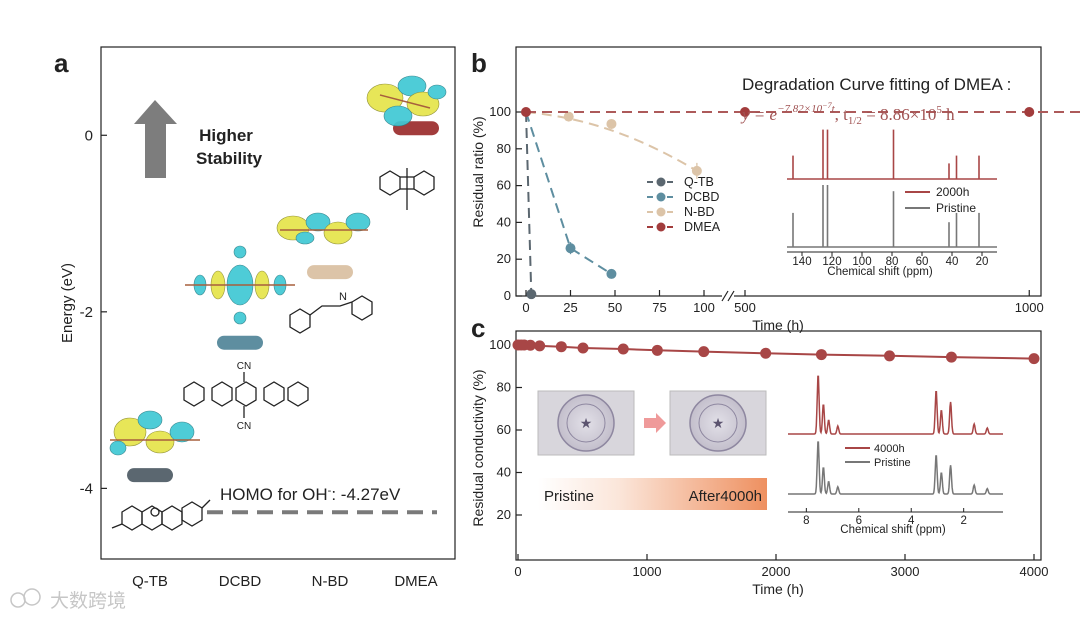 Image resolution: width=1080 pixels, height=621 pixels. What do you see at coordinates (922, 262) in the screenshot?
I see `nmr-b-tick-label: 60` at bounding box center [922, 262].